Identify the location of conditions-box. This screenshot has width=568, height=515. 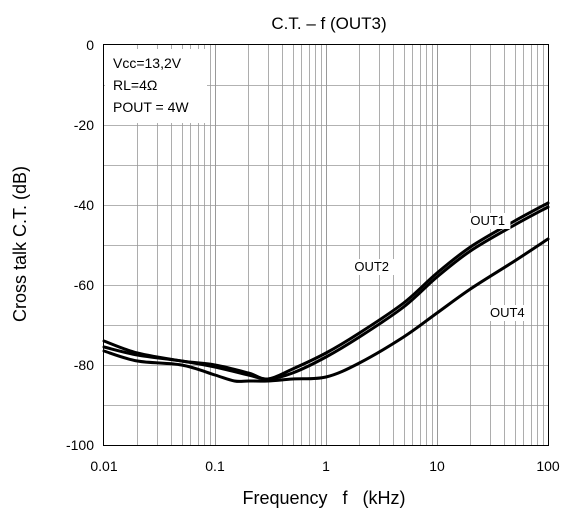
(156, 86).